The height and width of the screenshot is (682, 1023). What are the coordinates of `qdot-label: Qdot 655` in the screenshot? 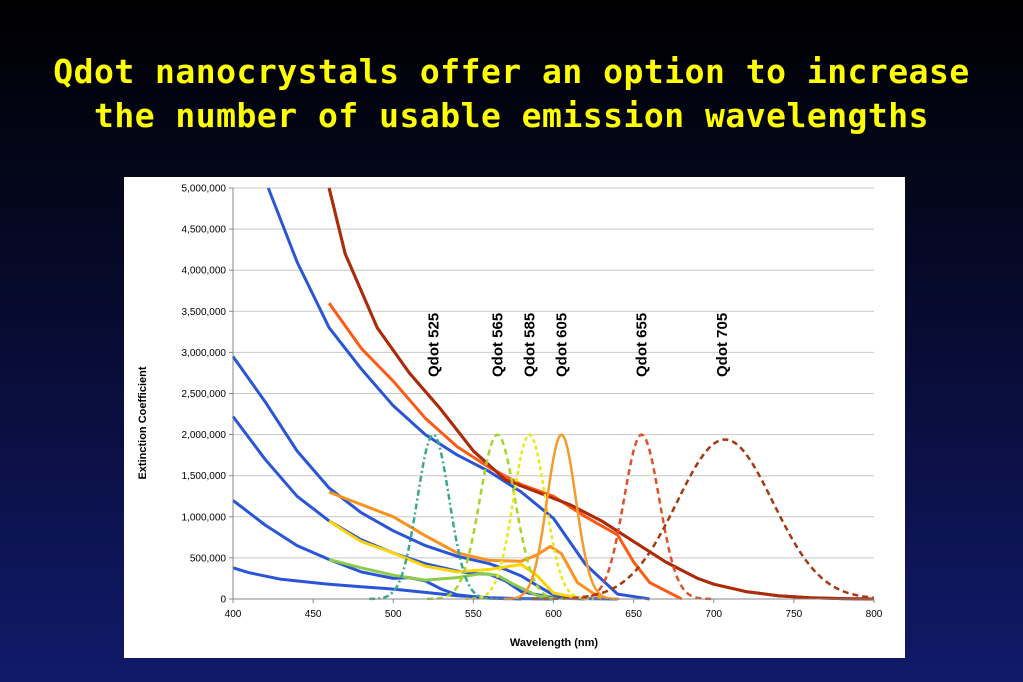 It's located at (642, 345).